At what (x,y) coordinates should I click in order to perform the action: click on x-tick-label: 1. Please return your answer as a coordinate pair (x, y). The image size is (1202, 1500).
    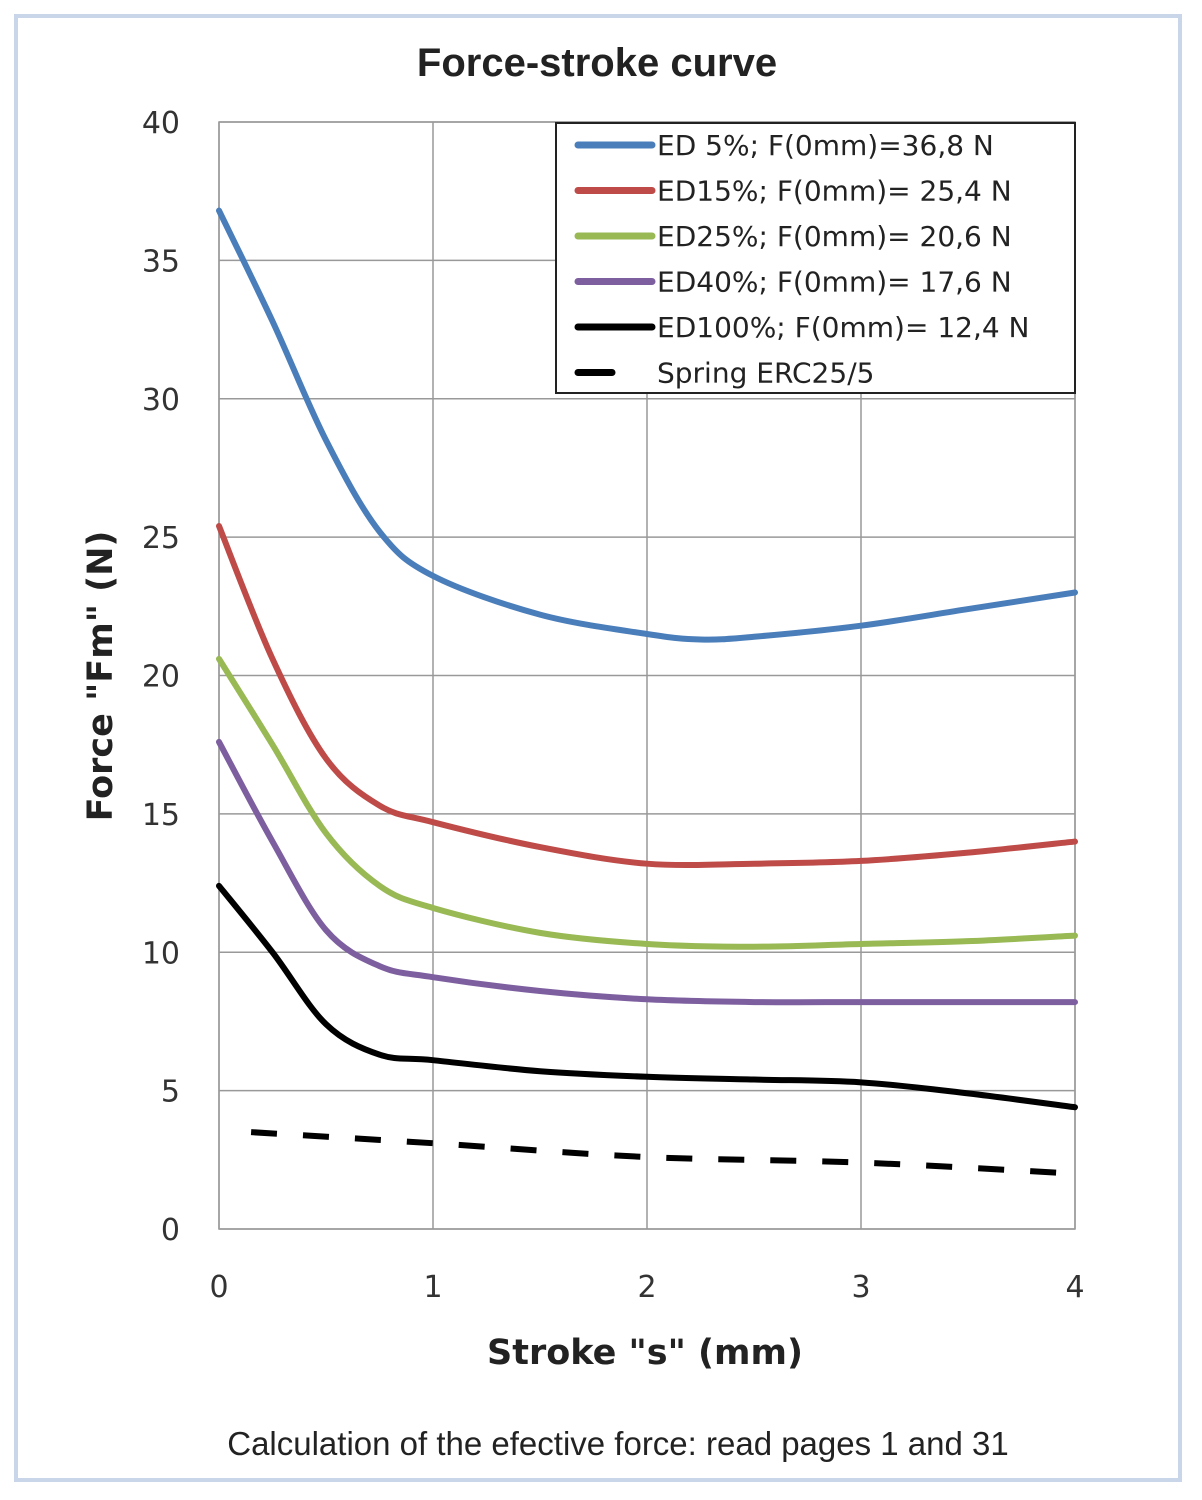
    Looking at the image, I should click on (432, 1287).